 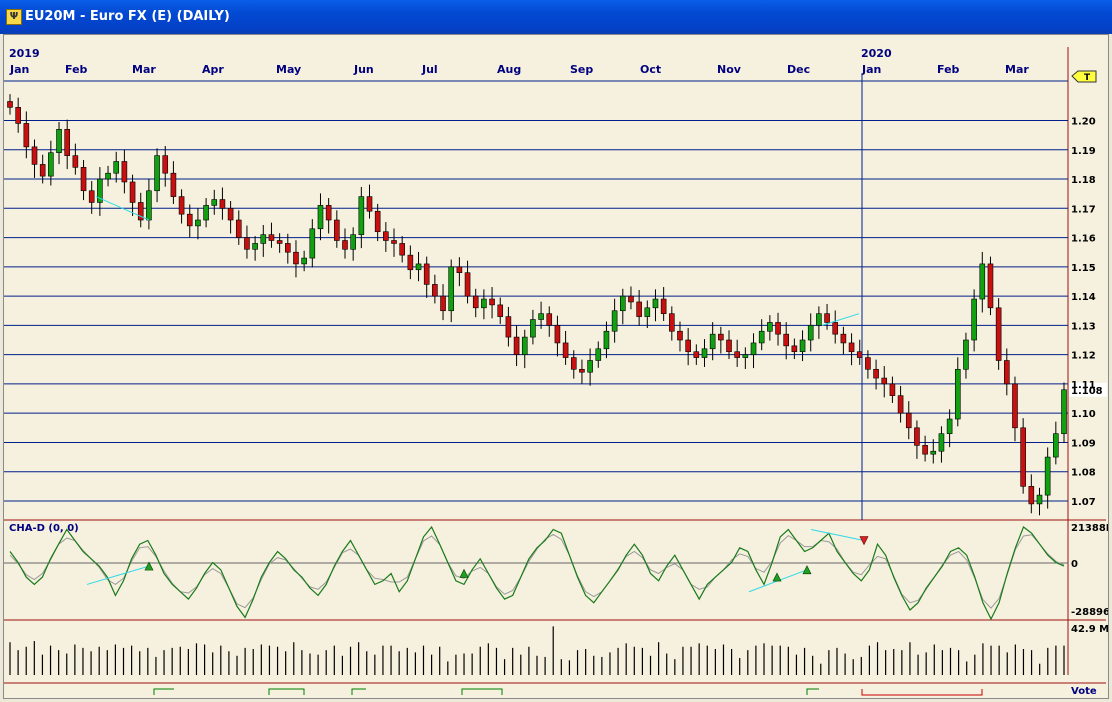 I want to click on month-label: Feb, so click(x=948, y=69).